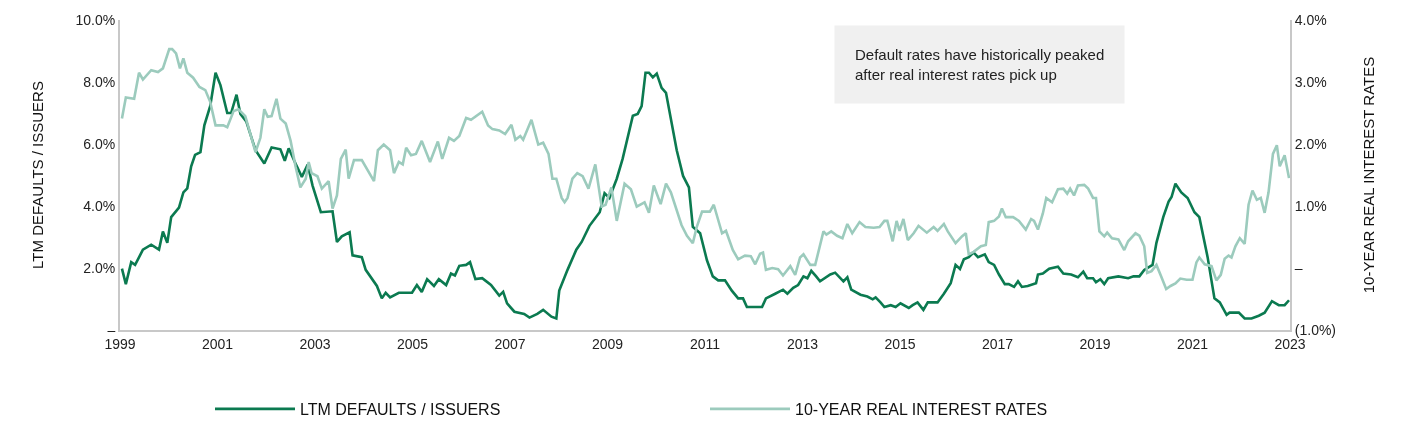  Describe the element at coordinates (900, 343) in the screenshot. I see `x-tick-label: 2015` at that location.